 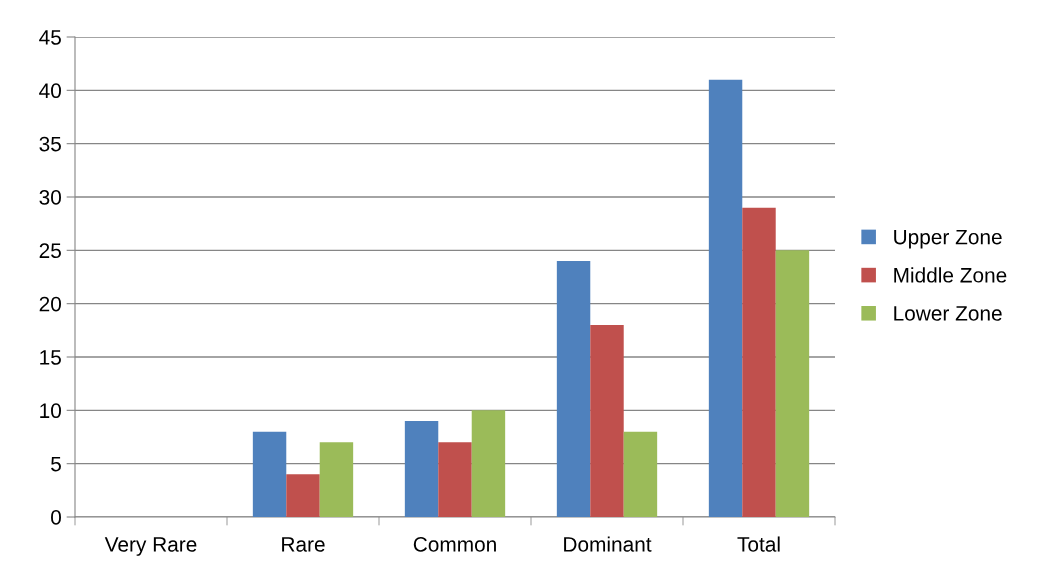 What do you see at coordinates (950, 275) in the screenshot?
I see `legend-label: Middle Zone` at bounding box center [950, 275].